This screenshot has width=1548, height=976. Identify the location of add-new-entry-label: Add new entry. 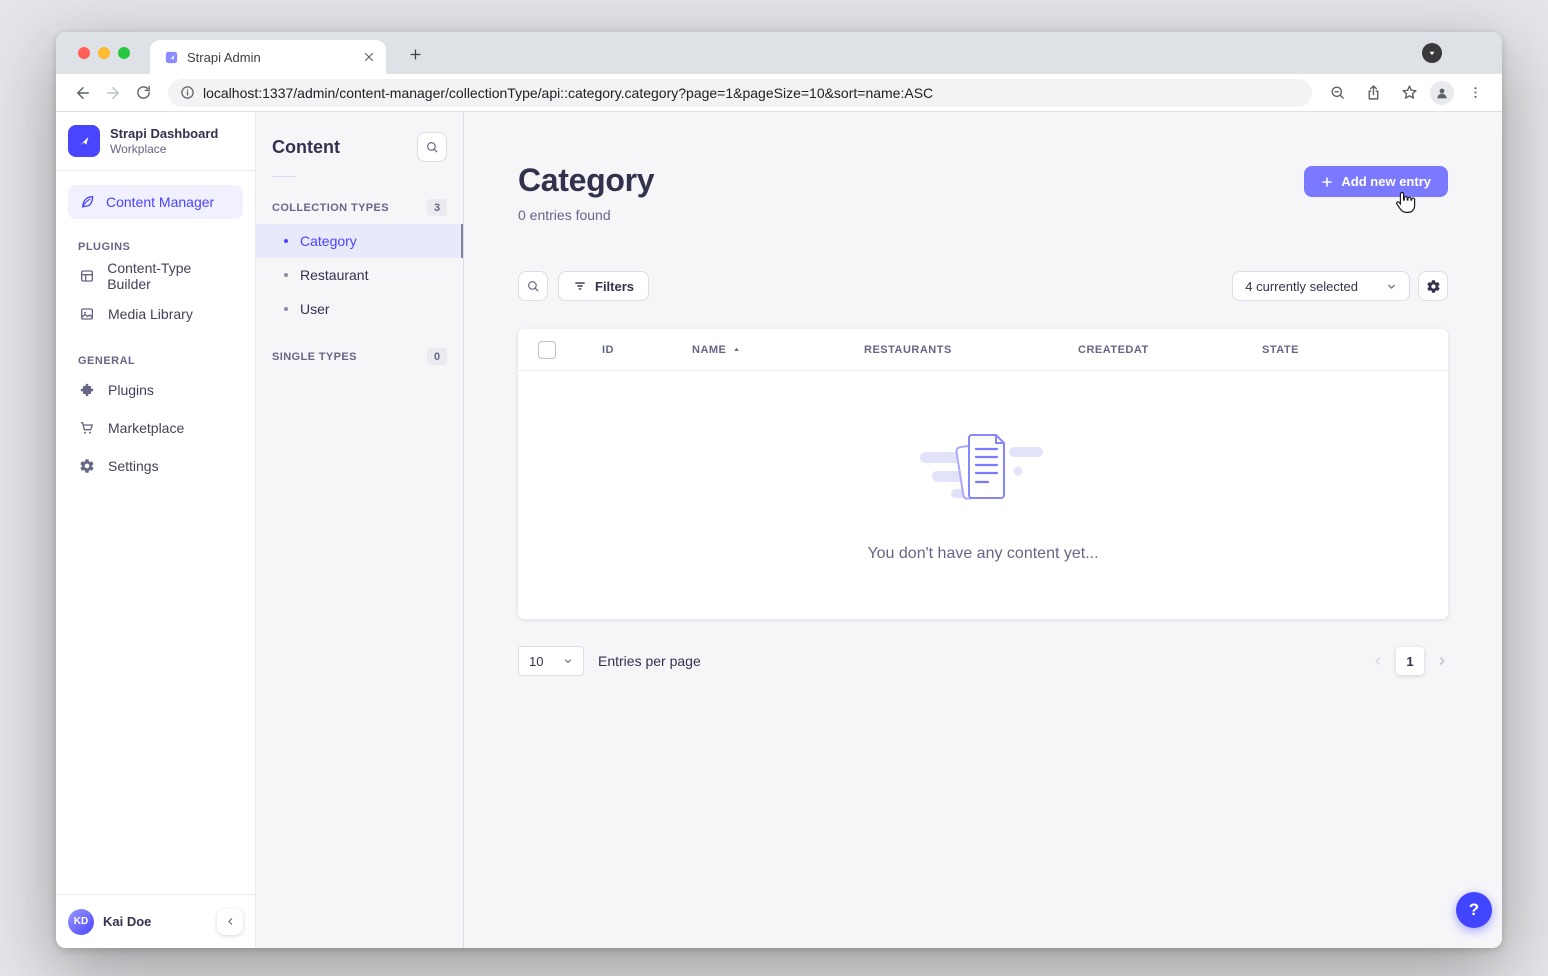
(1386, 181).